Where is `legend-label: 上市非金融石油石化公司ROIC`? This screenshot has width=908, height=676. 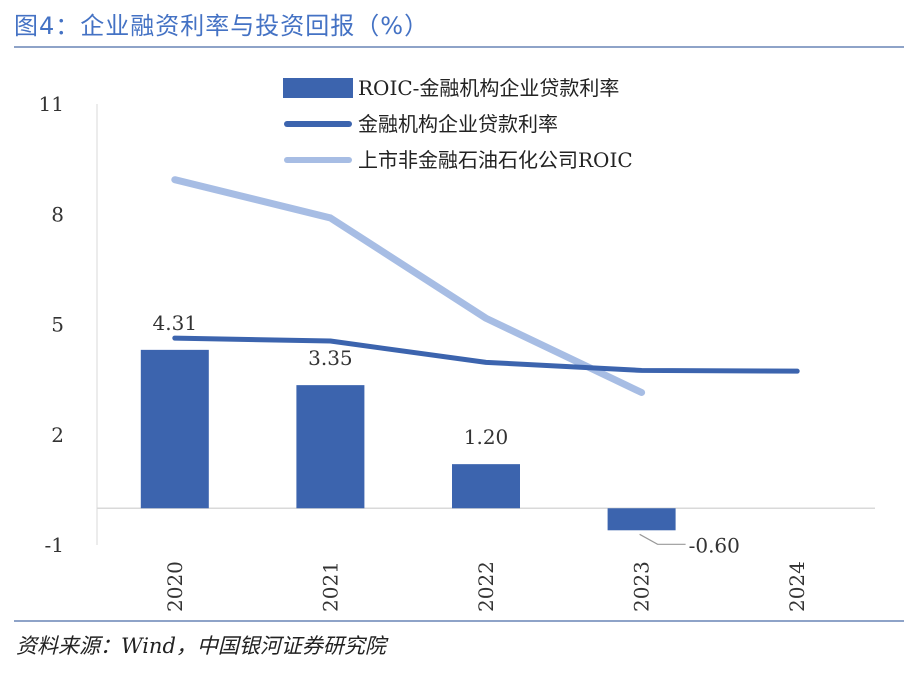
legend-label: 上市非金融石油石化公司ROIC is located at coordinates (495, 160).